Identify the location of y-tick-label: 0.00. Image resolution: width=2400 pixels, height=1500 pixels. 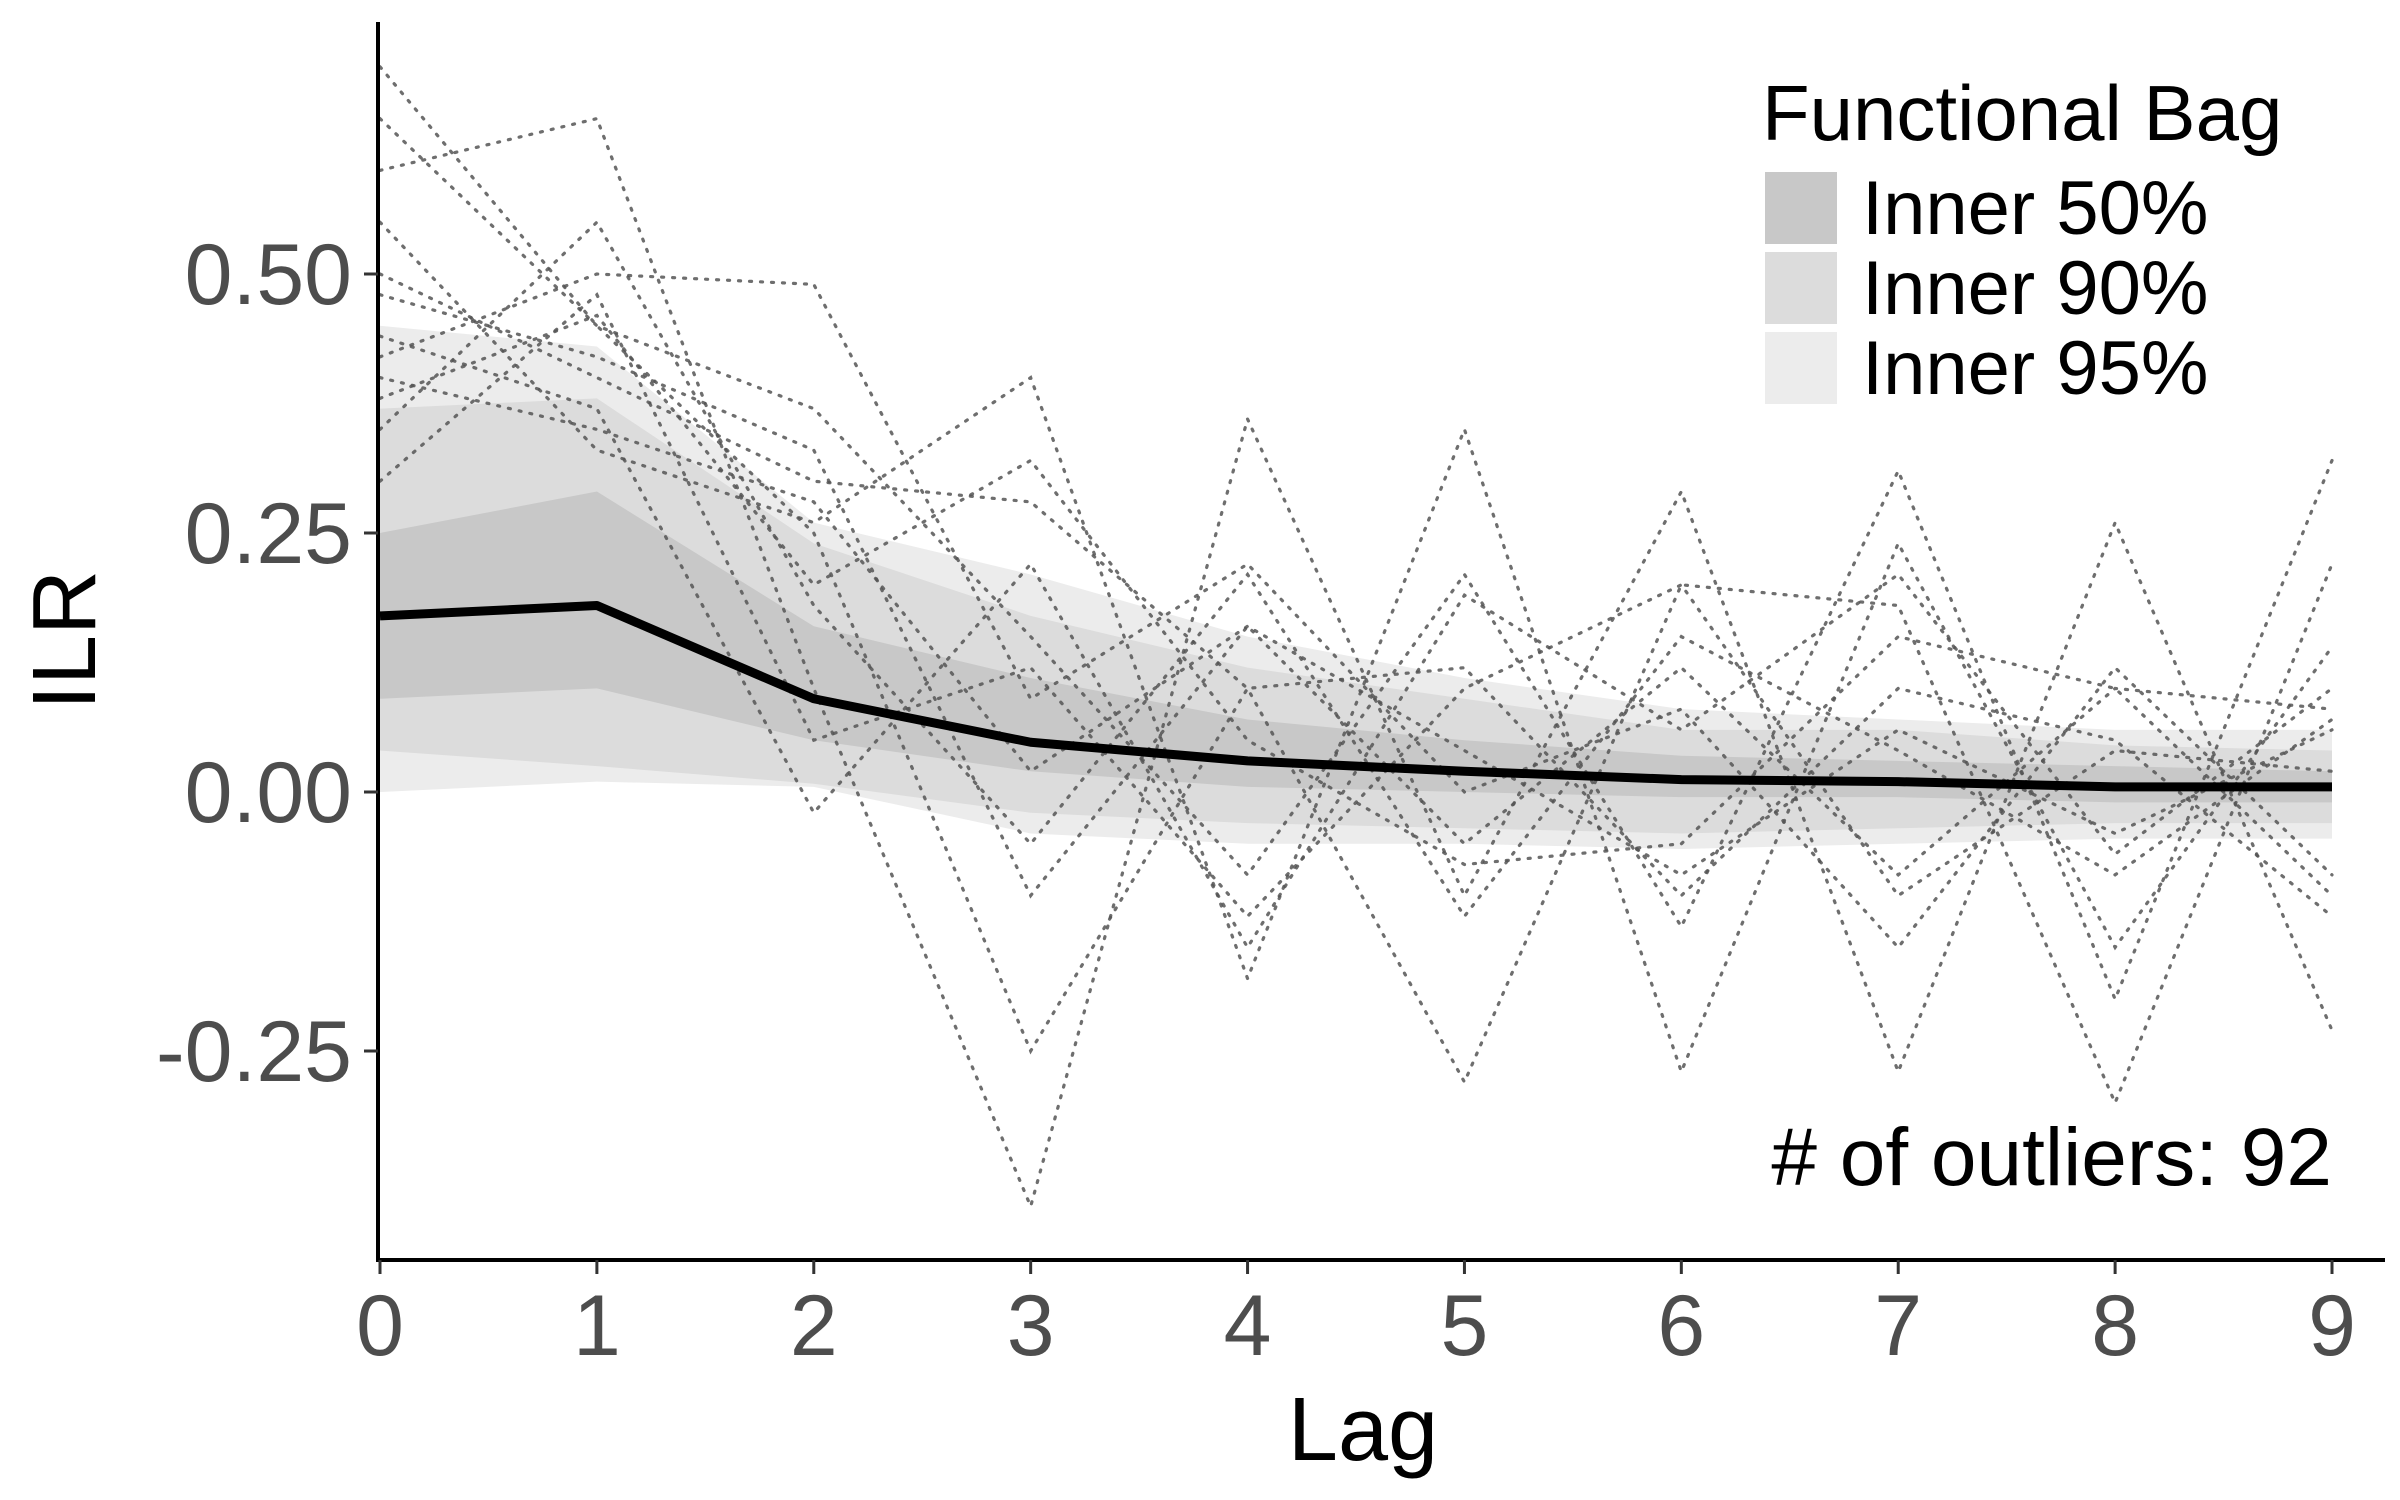
(268, 793).